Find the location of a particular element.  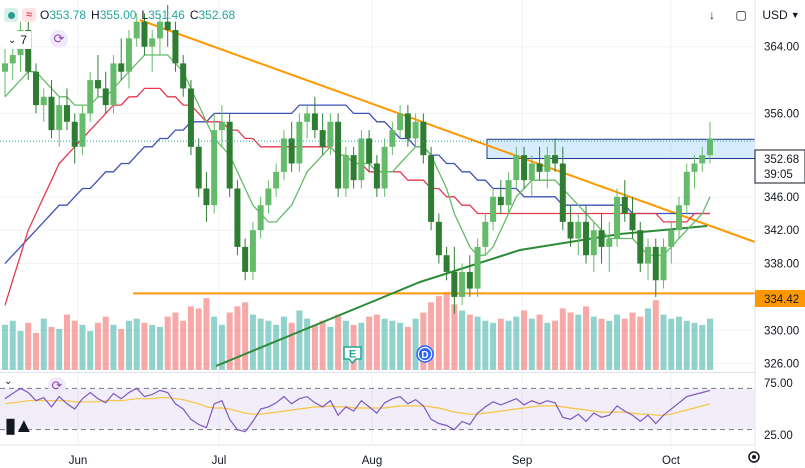

rsi-tick-label: 25.00 is located at coordinates (778, 436).